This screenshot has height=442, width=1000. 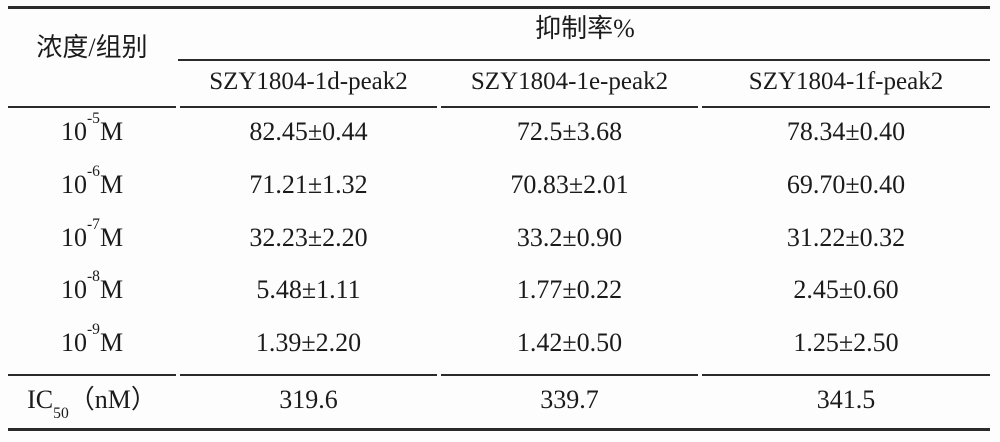 What do you see at coordinates (846, 237) in the screenshot?
I see `cell-value: 31.22±0.32` at bounding box center [846, 237].